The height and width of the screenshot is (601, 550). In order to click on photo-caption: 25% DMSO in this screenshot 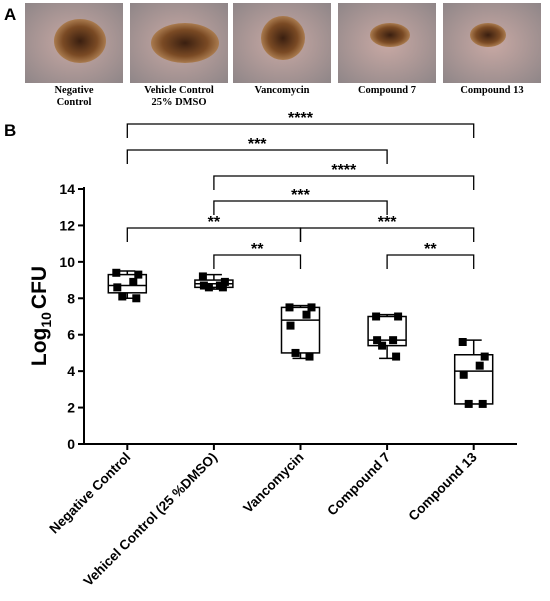, I will do `click(178, 102)`.